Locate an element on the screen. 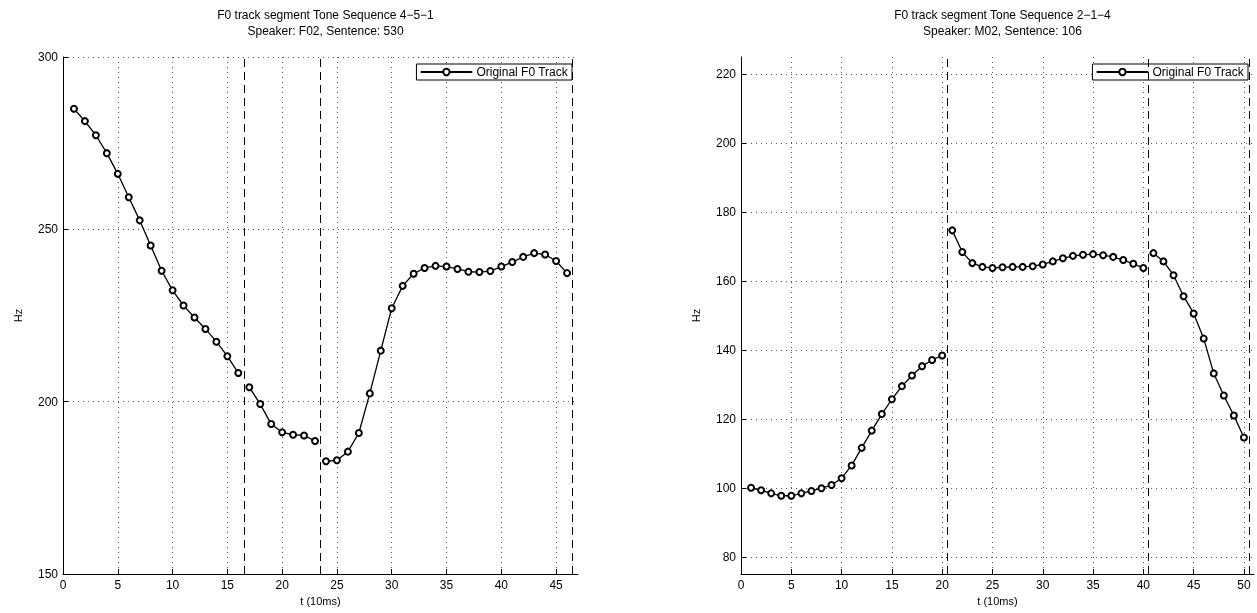 This screenshot has width=1257, height=613. y-tick-label: 100 is located at coordinates (726, 487).